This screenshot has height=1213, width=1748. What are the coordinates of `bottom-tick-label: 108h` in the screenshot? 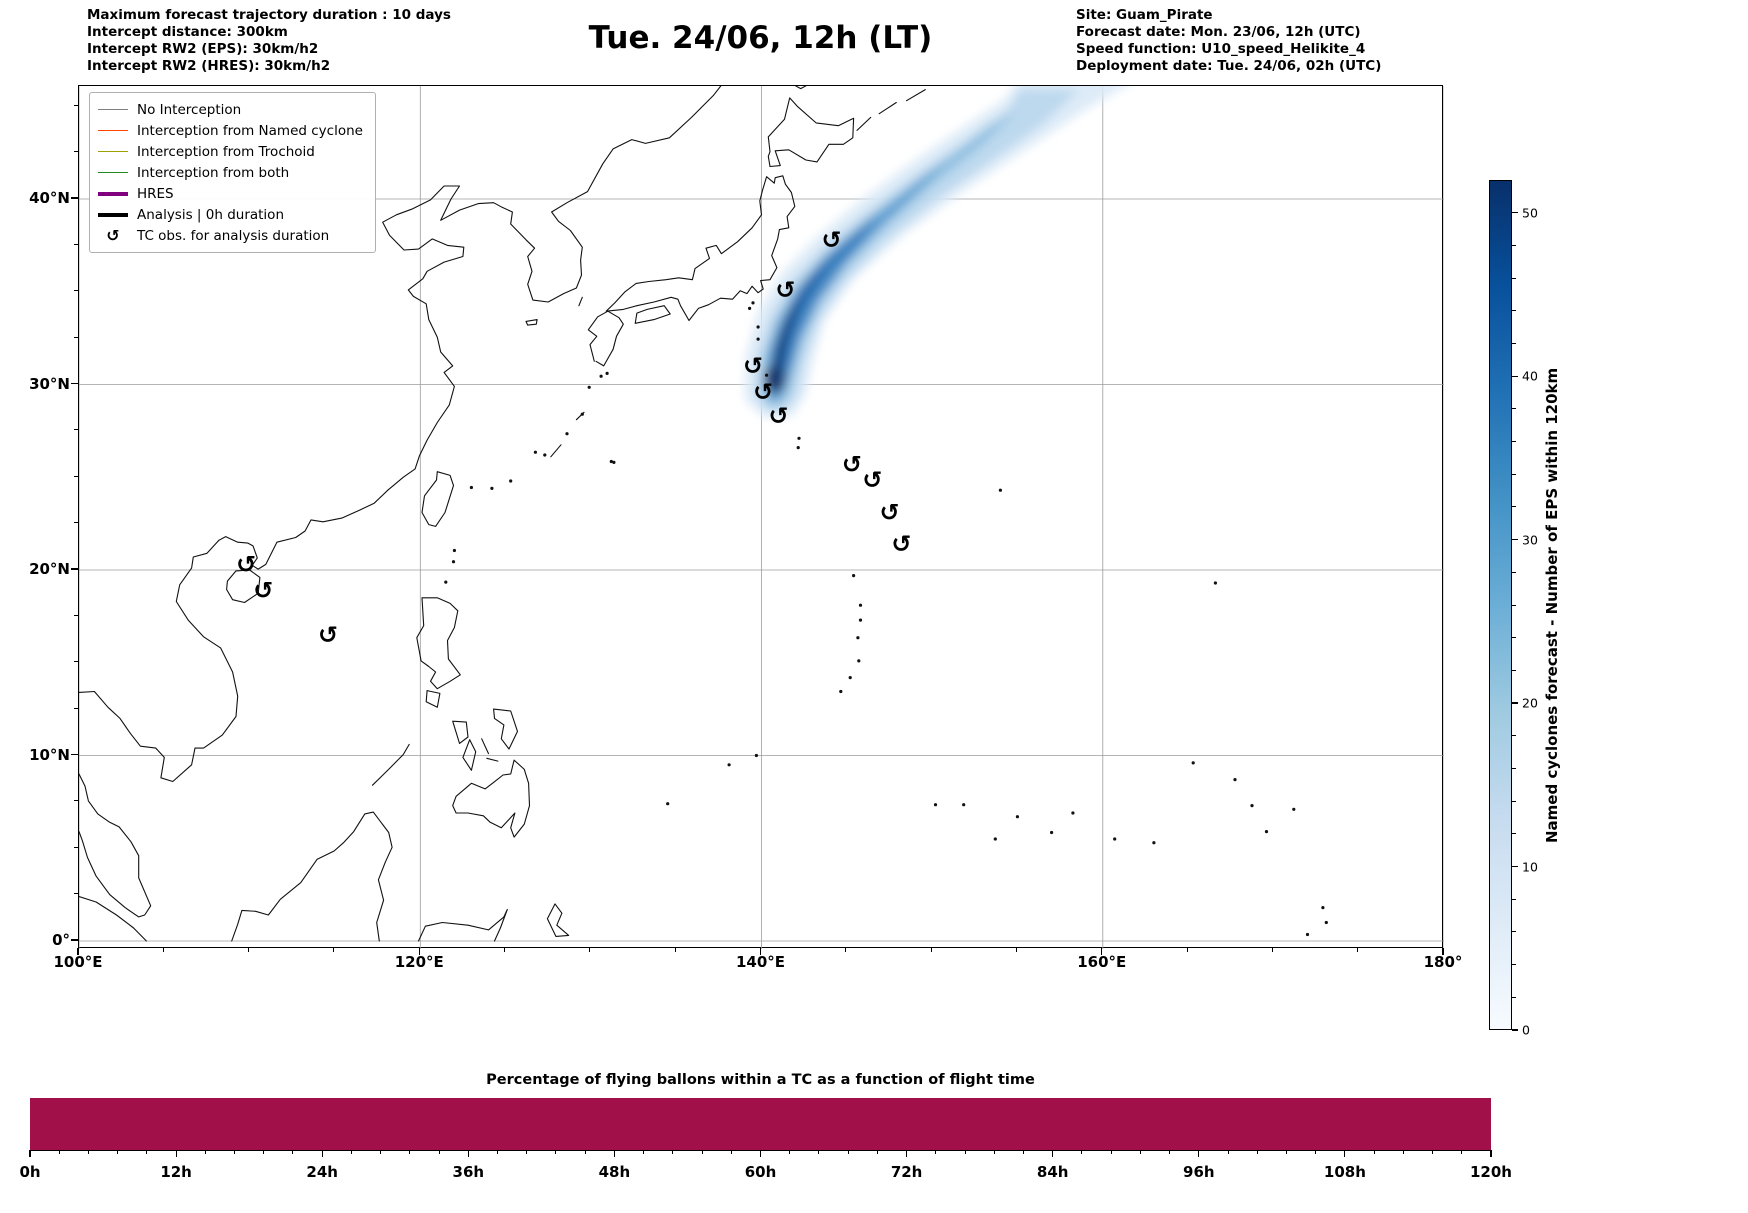 It's located at (1344, 1172).